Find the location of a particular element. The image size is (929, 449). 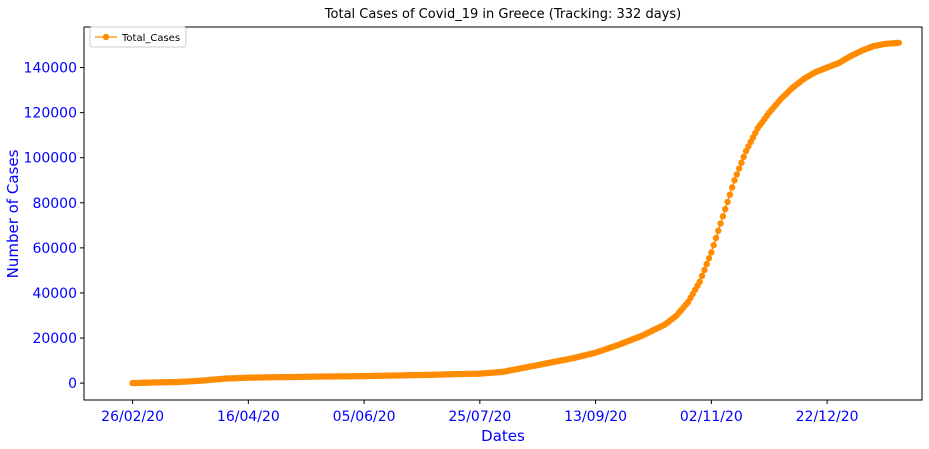

x-tick-label: 22/12/20 is located at coordinates (827, 417).